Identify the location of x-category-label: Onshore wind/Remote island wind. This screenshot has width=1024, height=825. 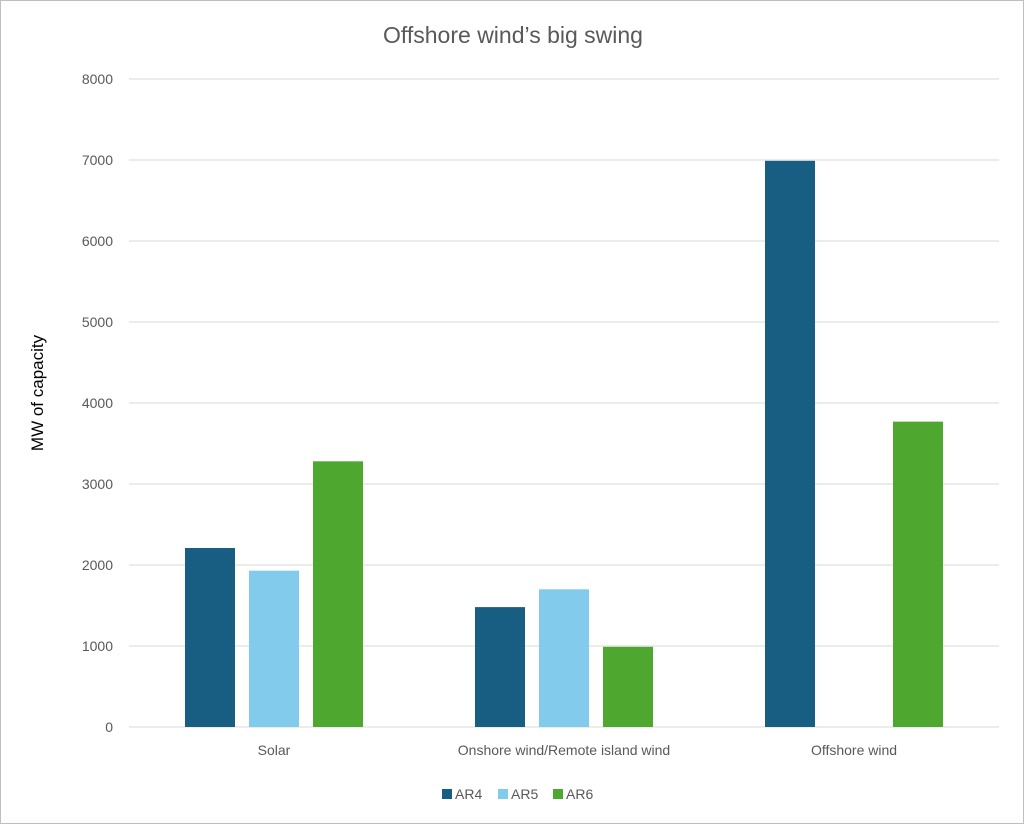
(564, 750).